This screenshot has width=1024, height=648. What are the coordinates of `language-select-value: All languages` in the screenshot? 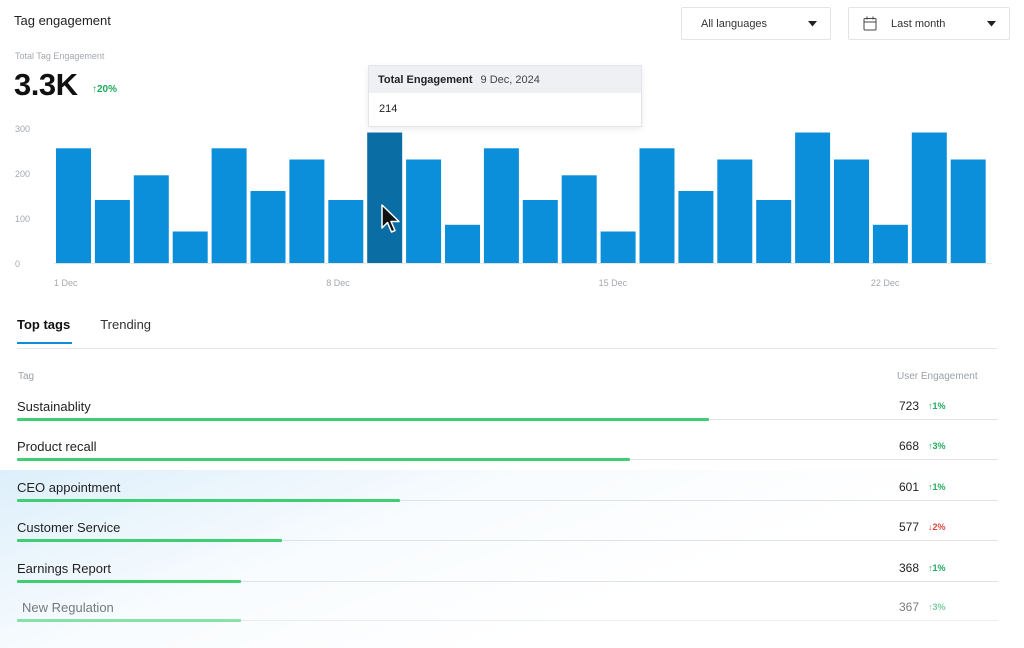 It's located at (734, 23).